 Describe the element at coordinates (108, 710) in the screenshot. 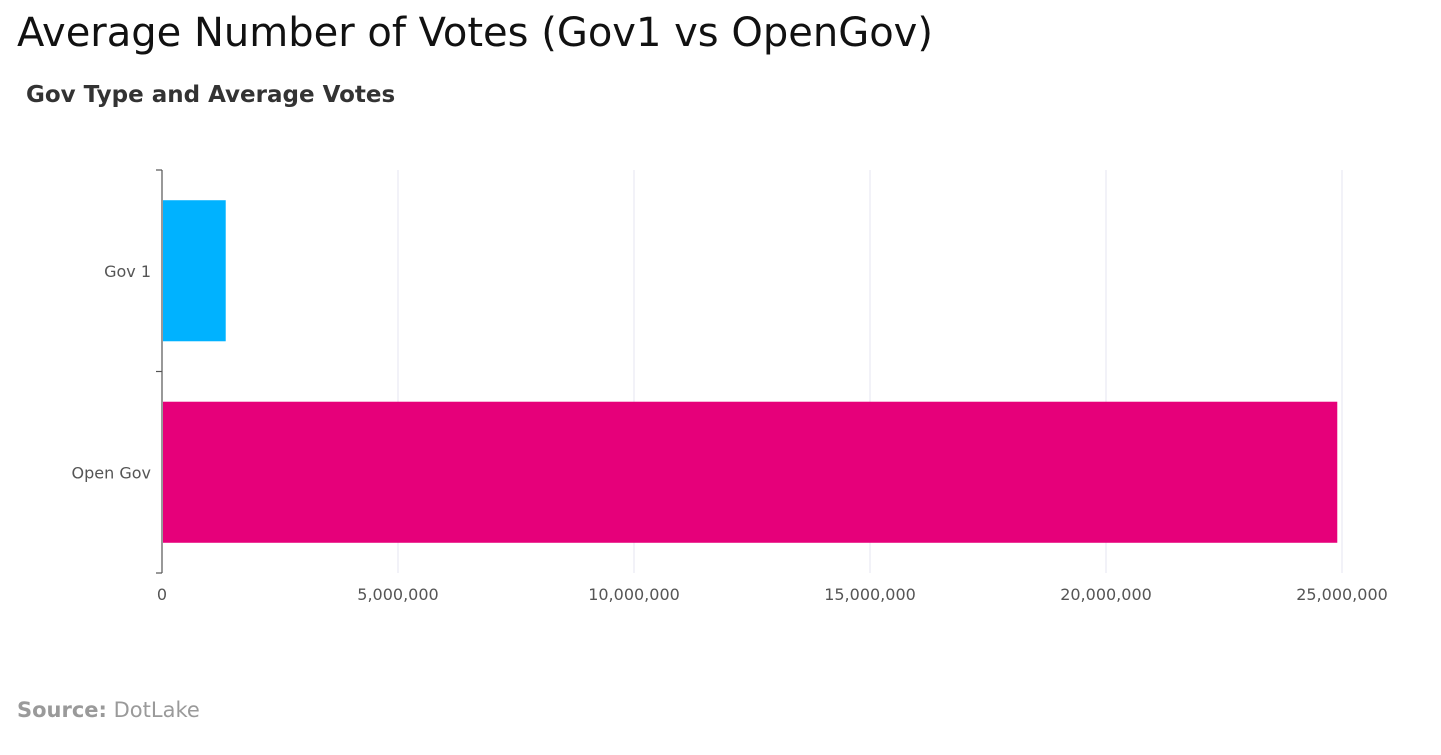

I see `source-note: Source: DotLake` at that location.